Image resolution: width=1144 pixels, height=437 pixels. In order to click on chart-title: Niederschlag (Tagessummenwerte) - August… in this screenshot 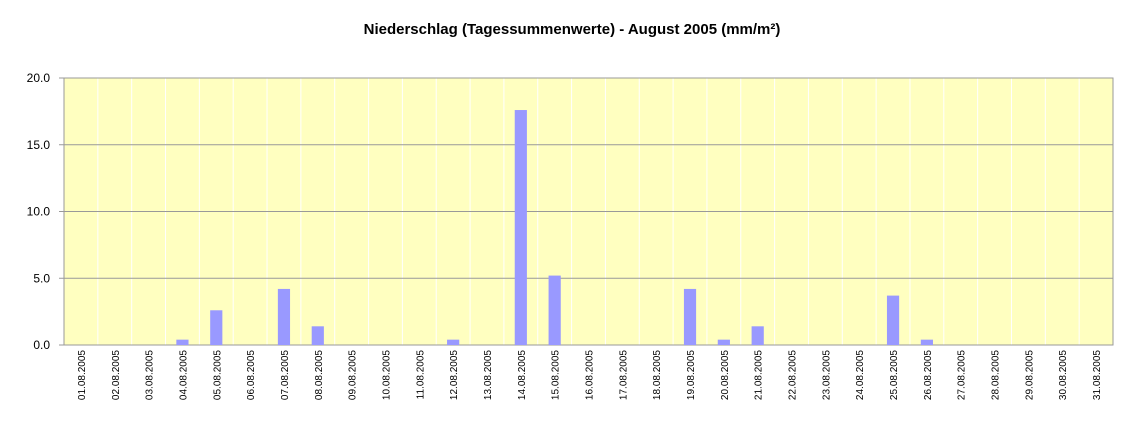, I will do `click(572, 29)`.